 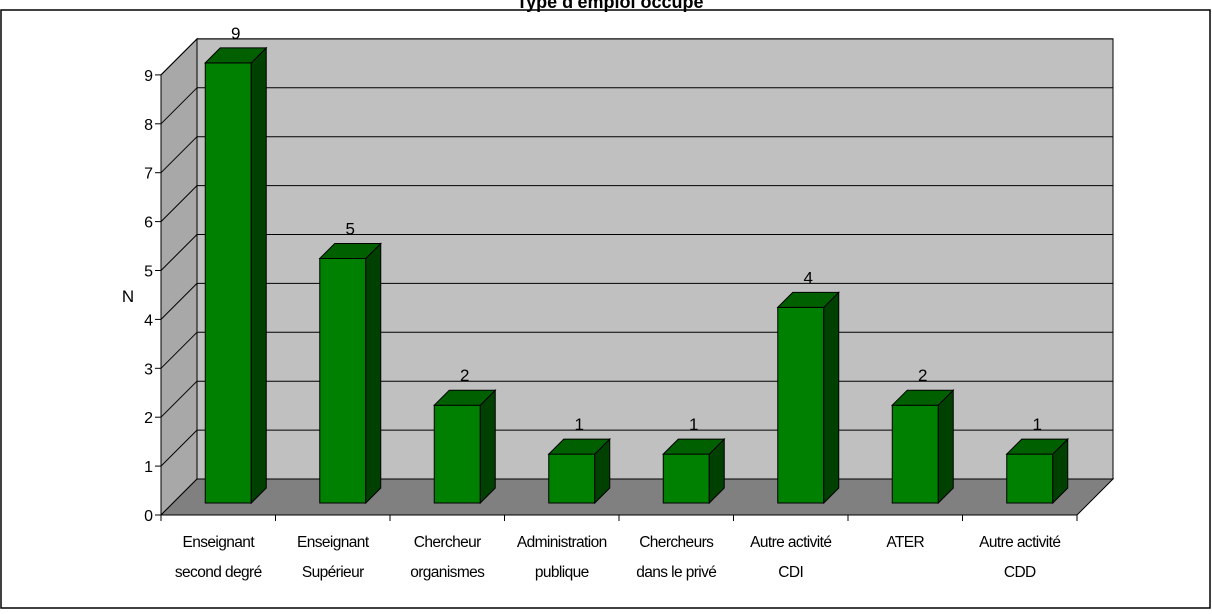 I want to click on category-label: Administration, so click(x=562, y=542).